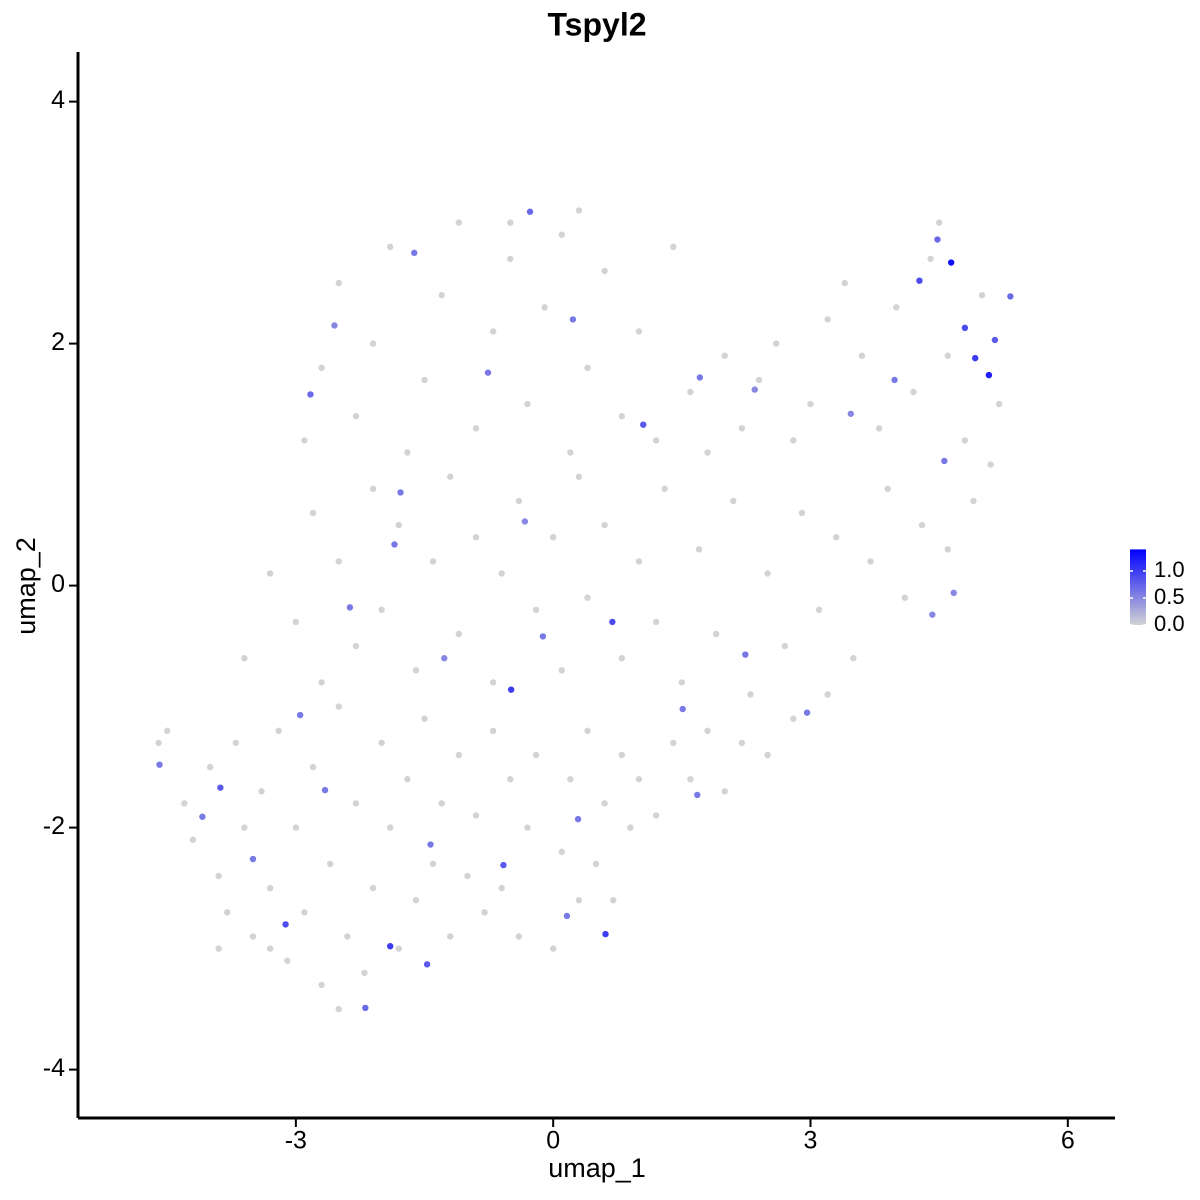 The width and height of the screenshot is (1200, 1200). What do you see at coordinates (597, 1168) in the screenshot?
I see `x-axis-title: umap_1` at bounding box center [597, 1168].